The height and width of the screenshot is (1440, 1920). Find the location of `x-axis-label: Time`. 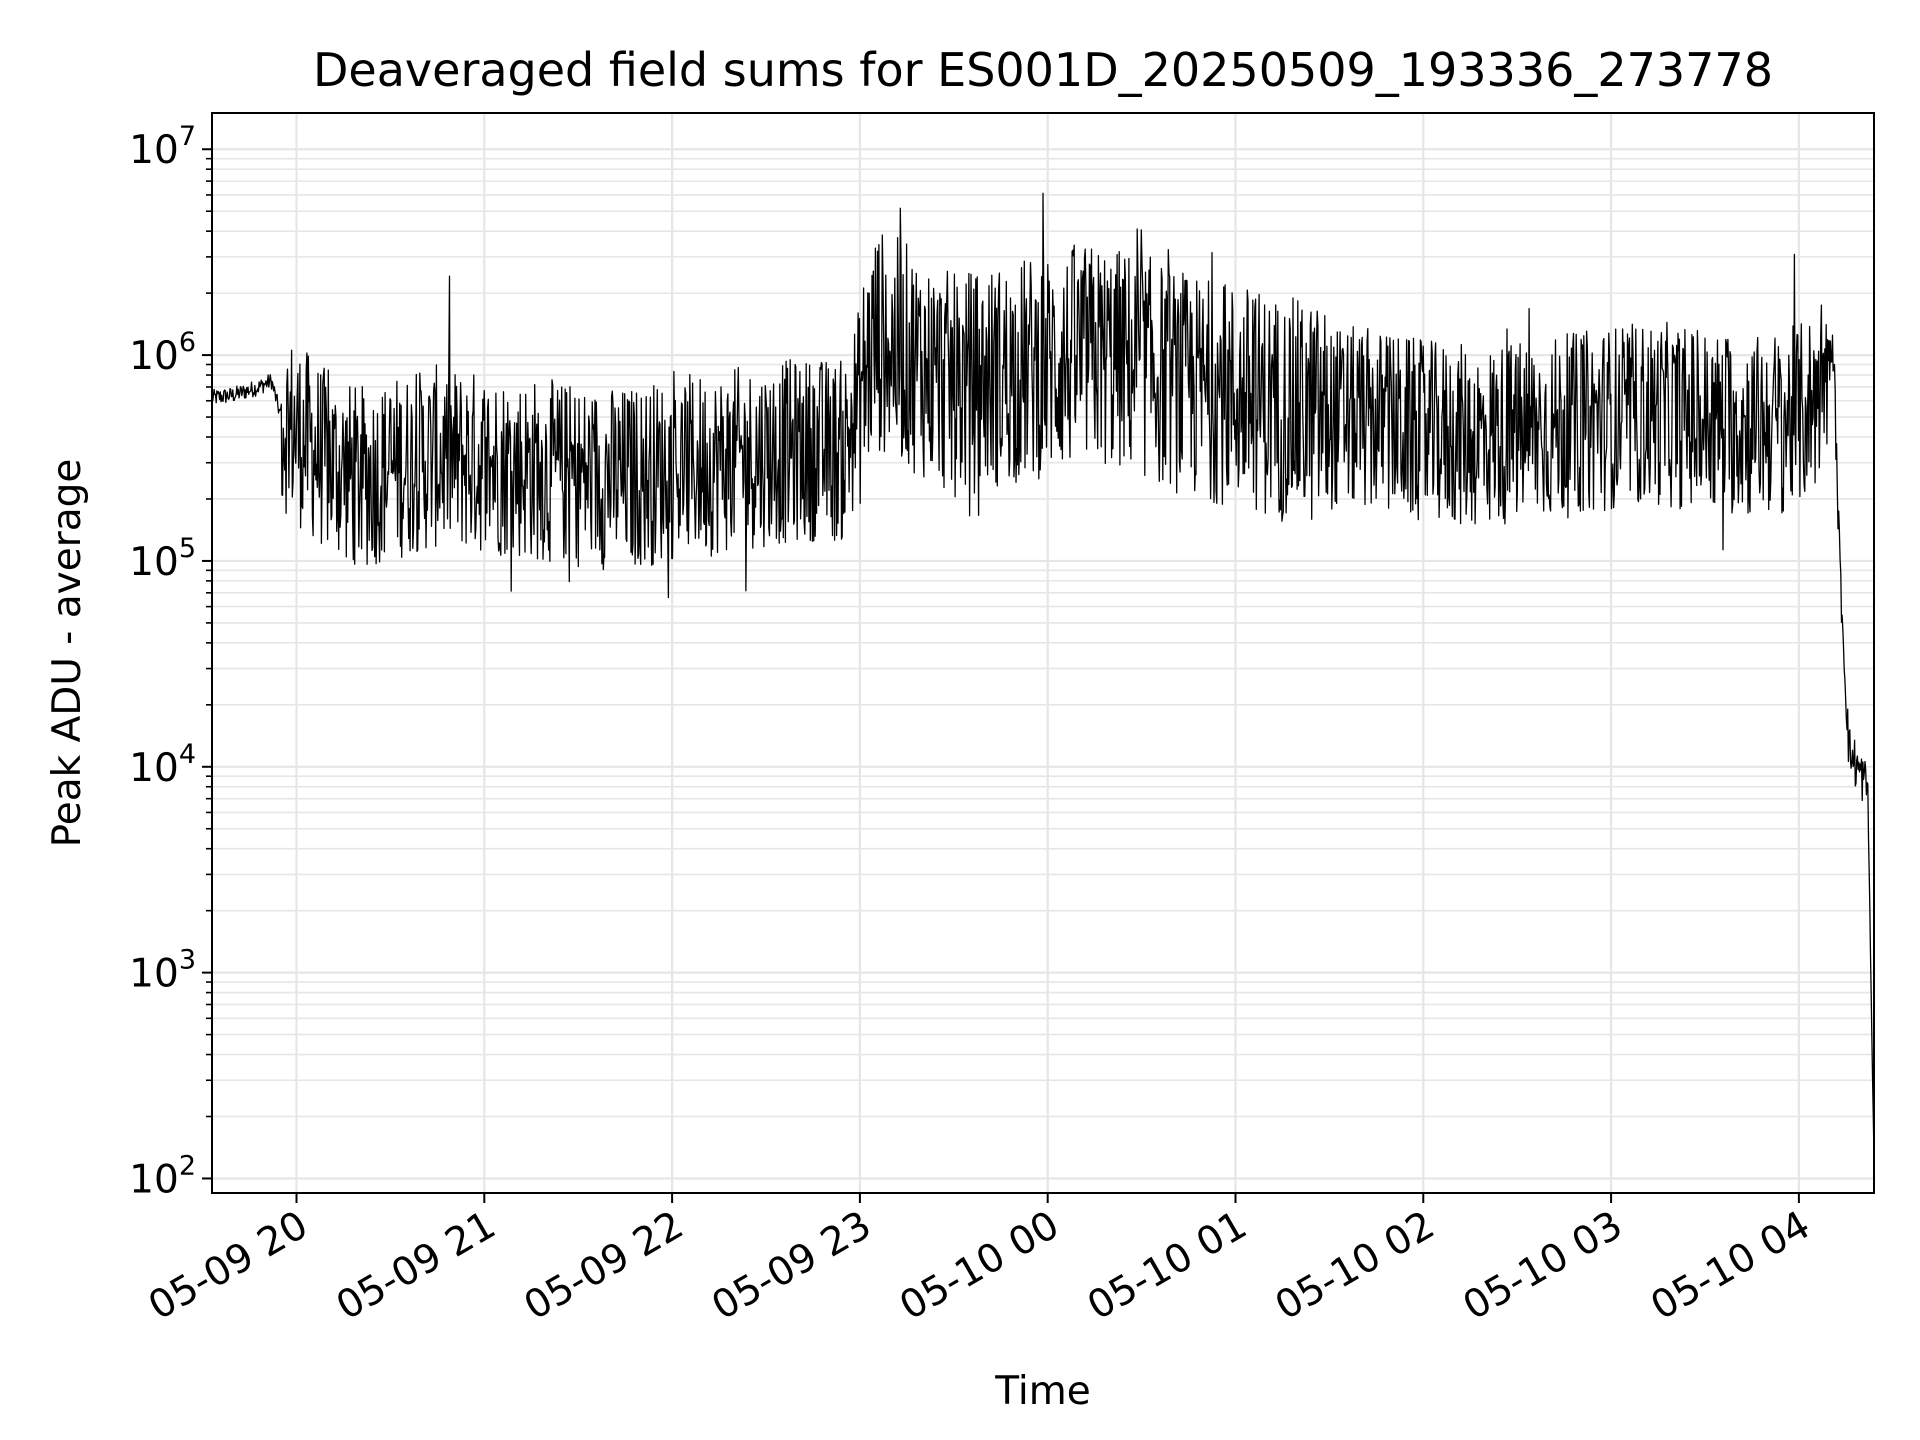

x-axis-label: Time is located at coordinates (1042, 1391).